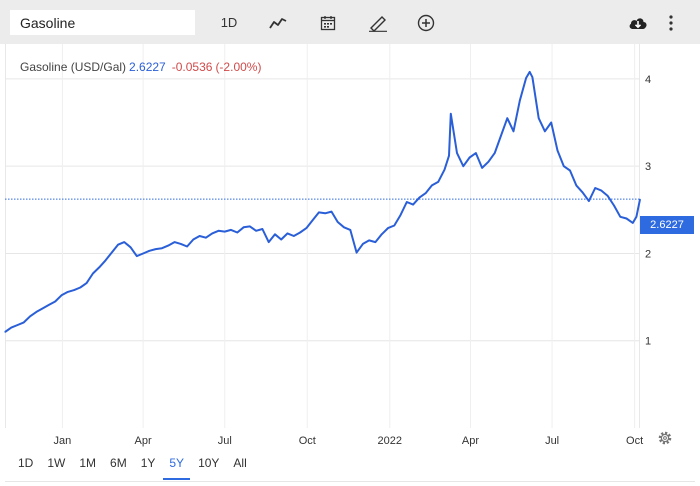  Describe the element at coordinates (648, 167) in the screenshot. I see `y-tick-label: 3` at that location.